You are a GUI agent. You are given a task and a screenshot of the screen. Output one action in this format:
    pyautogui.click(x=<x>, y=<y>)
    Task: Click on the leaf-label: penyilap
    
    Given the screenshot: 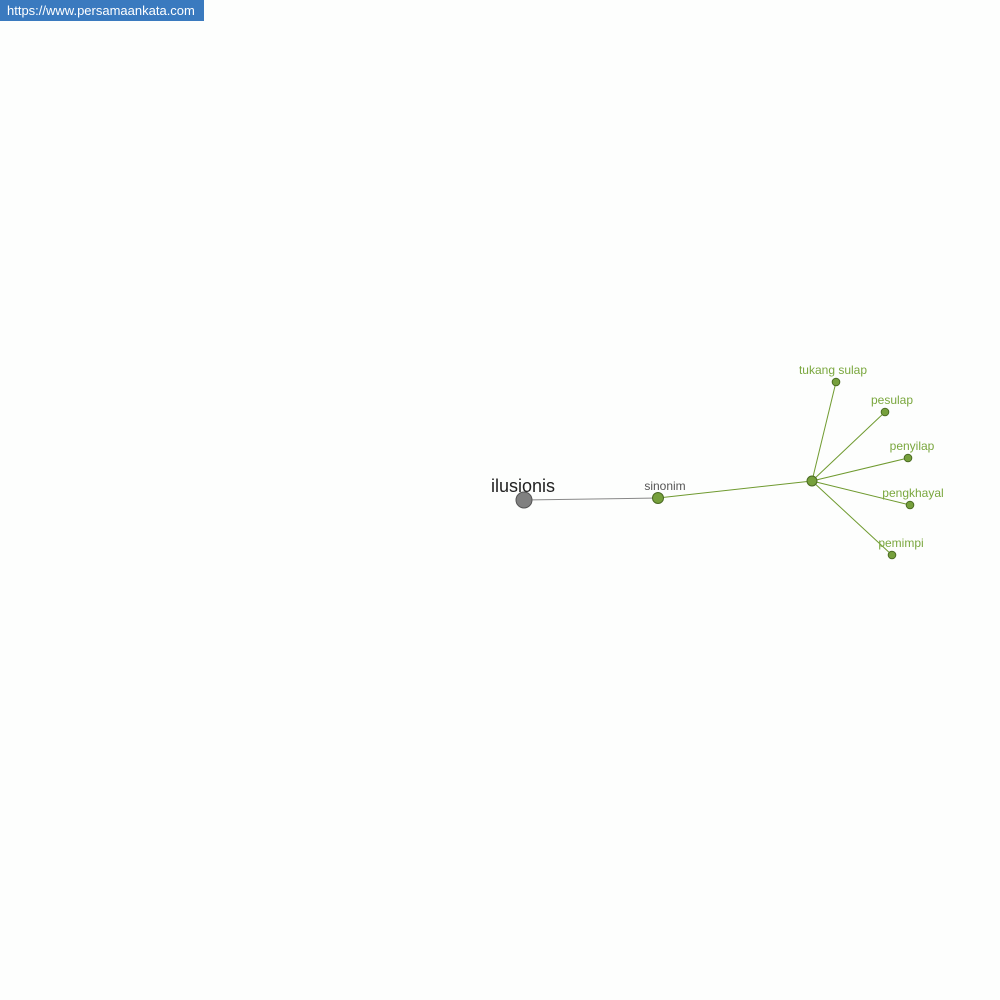 What is the action you would take?
    pyautogui.click(x=912, y=446)
    